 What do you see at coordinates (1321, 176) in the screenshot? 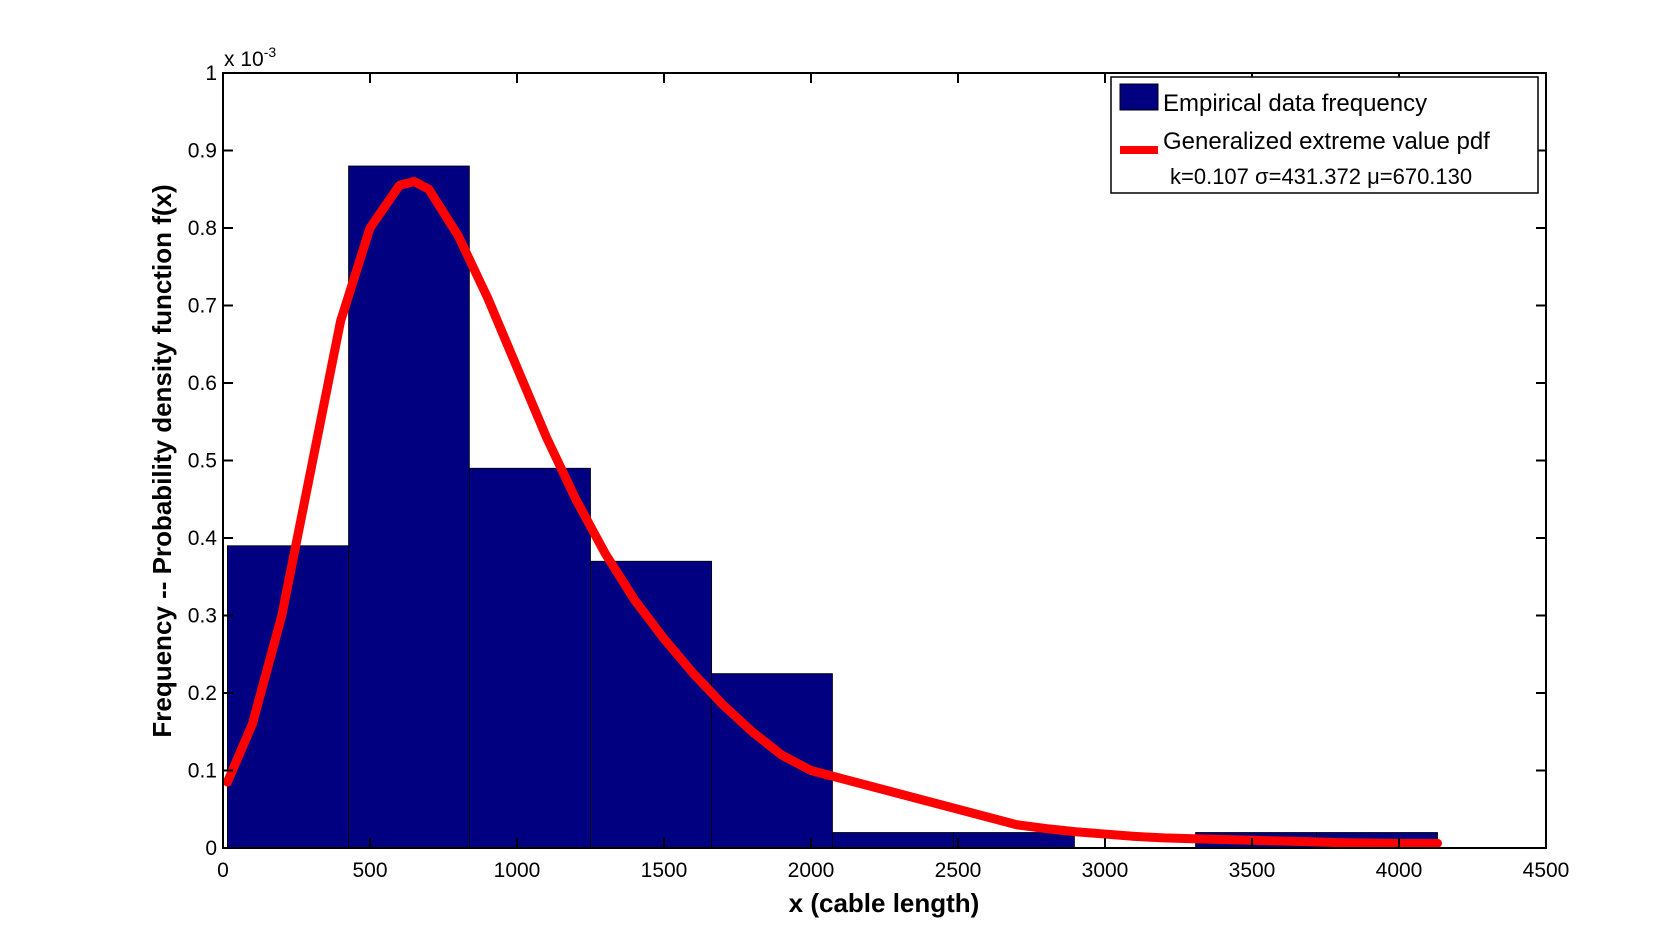
I see `legend-curve-params: k=0.107 σ=431.372 μ=670.130` at bounding box center [1321, 176].